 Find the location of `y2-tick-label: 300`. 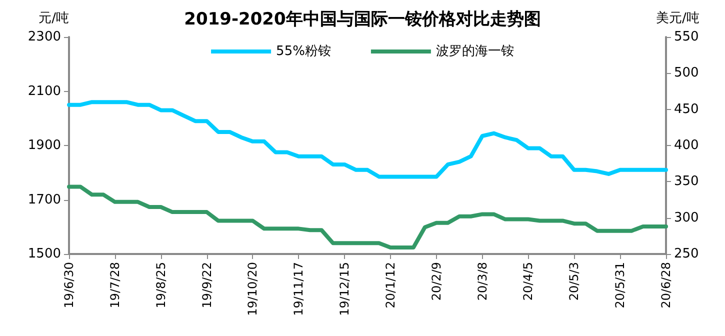

y2-tick-label: 300 is located at coordinates (686, 218).